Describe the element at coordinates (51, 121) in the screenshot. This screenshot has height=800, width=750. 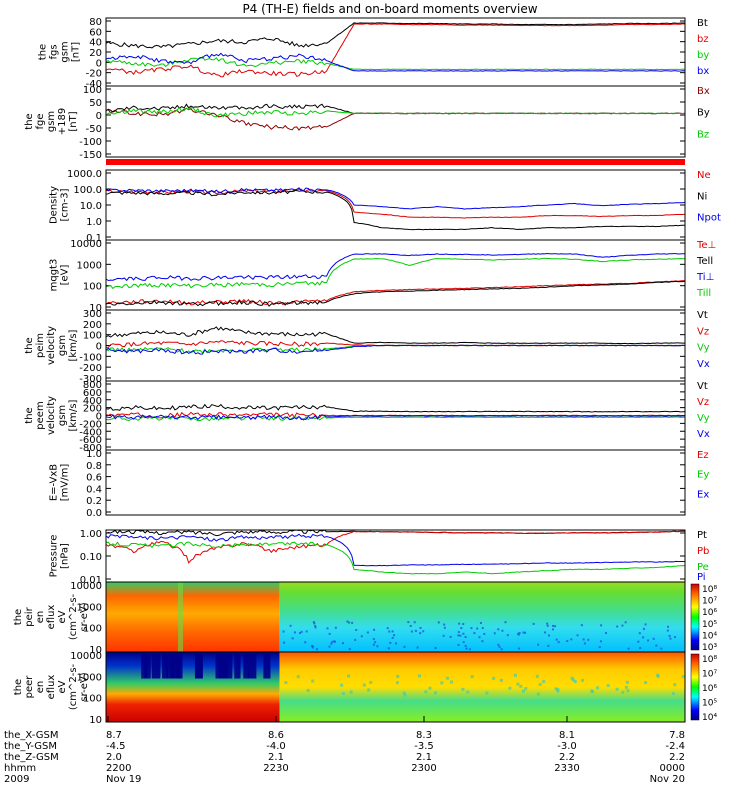
I see `ylabel-line: gsm` at that location.